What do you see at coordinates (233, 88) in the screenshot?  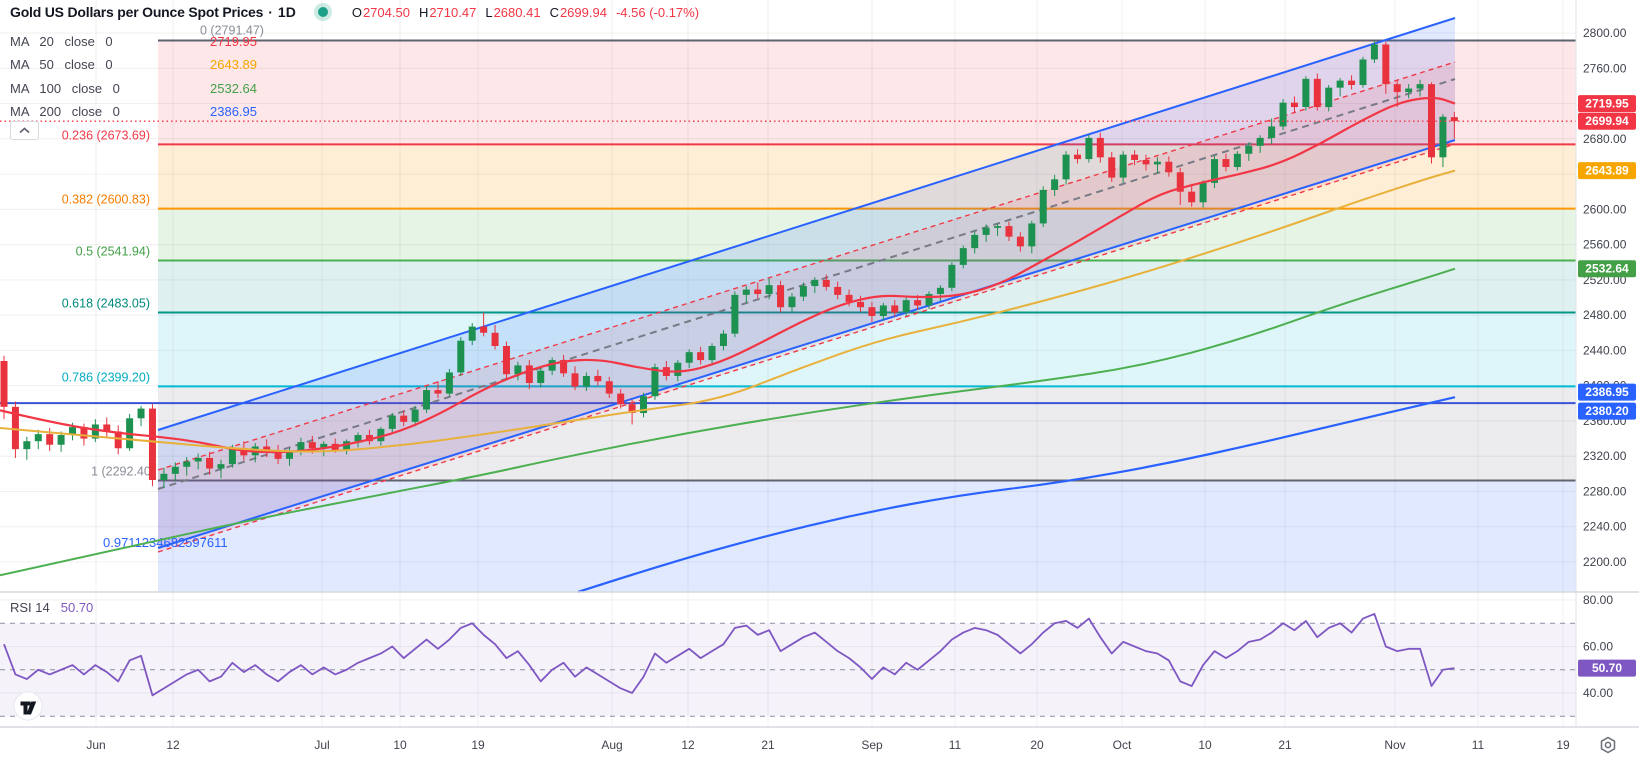 I see `ma100-value: 2532.64` at bounding box center [233, 88].